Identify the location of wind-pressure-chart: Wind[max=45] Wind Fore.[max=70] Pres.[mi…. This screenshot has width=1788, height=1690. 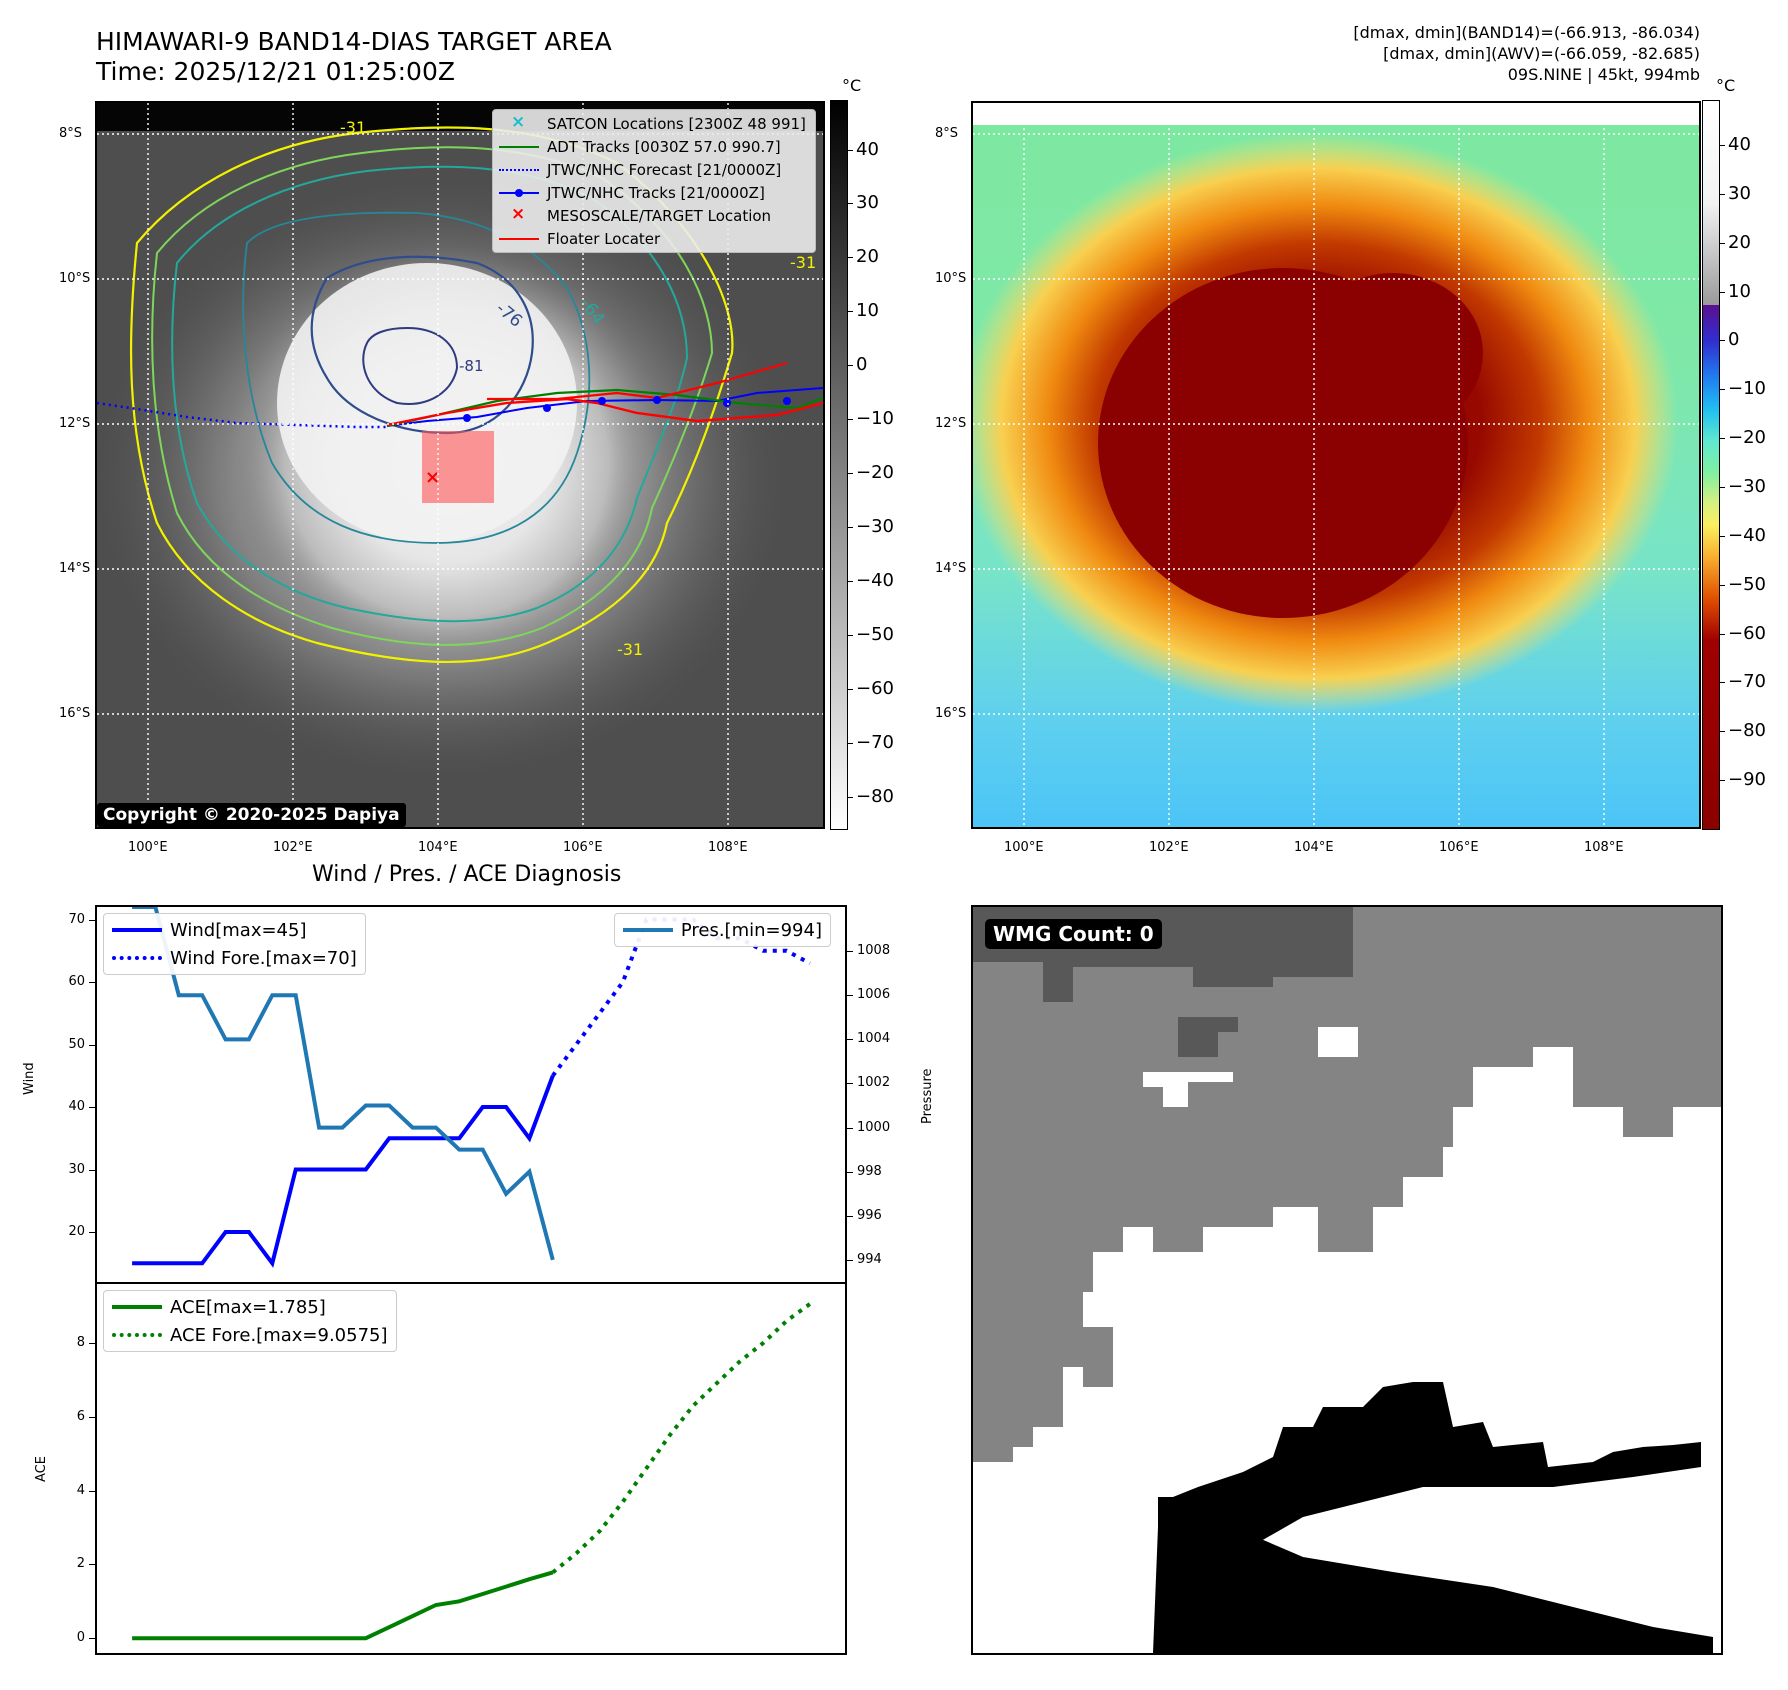
(471, 1094).